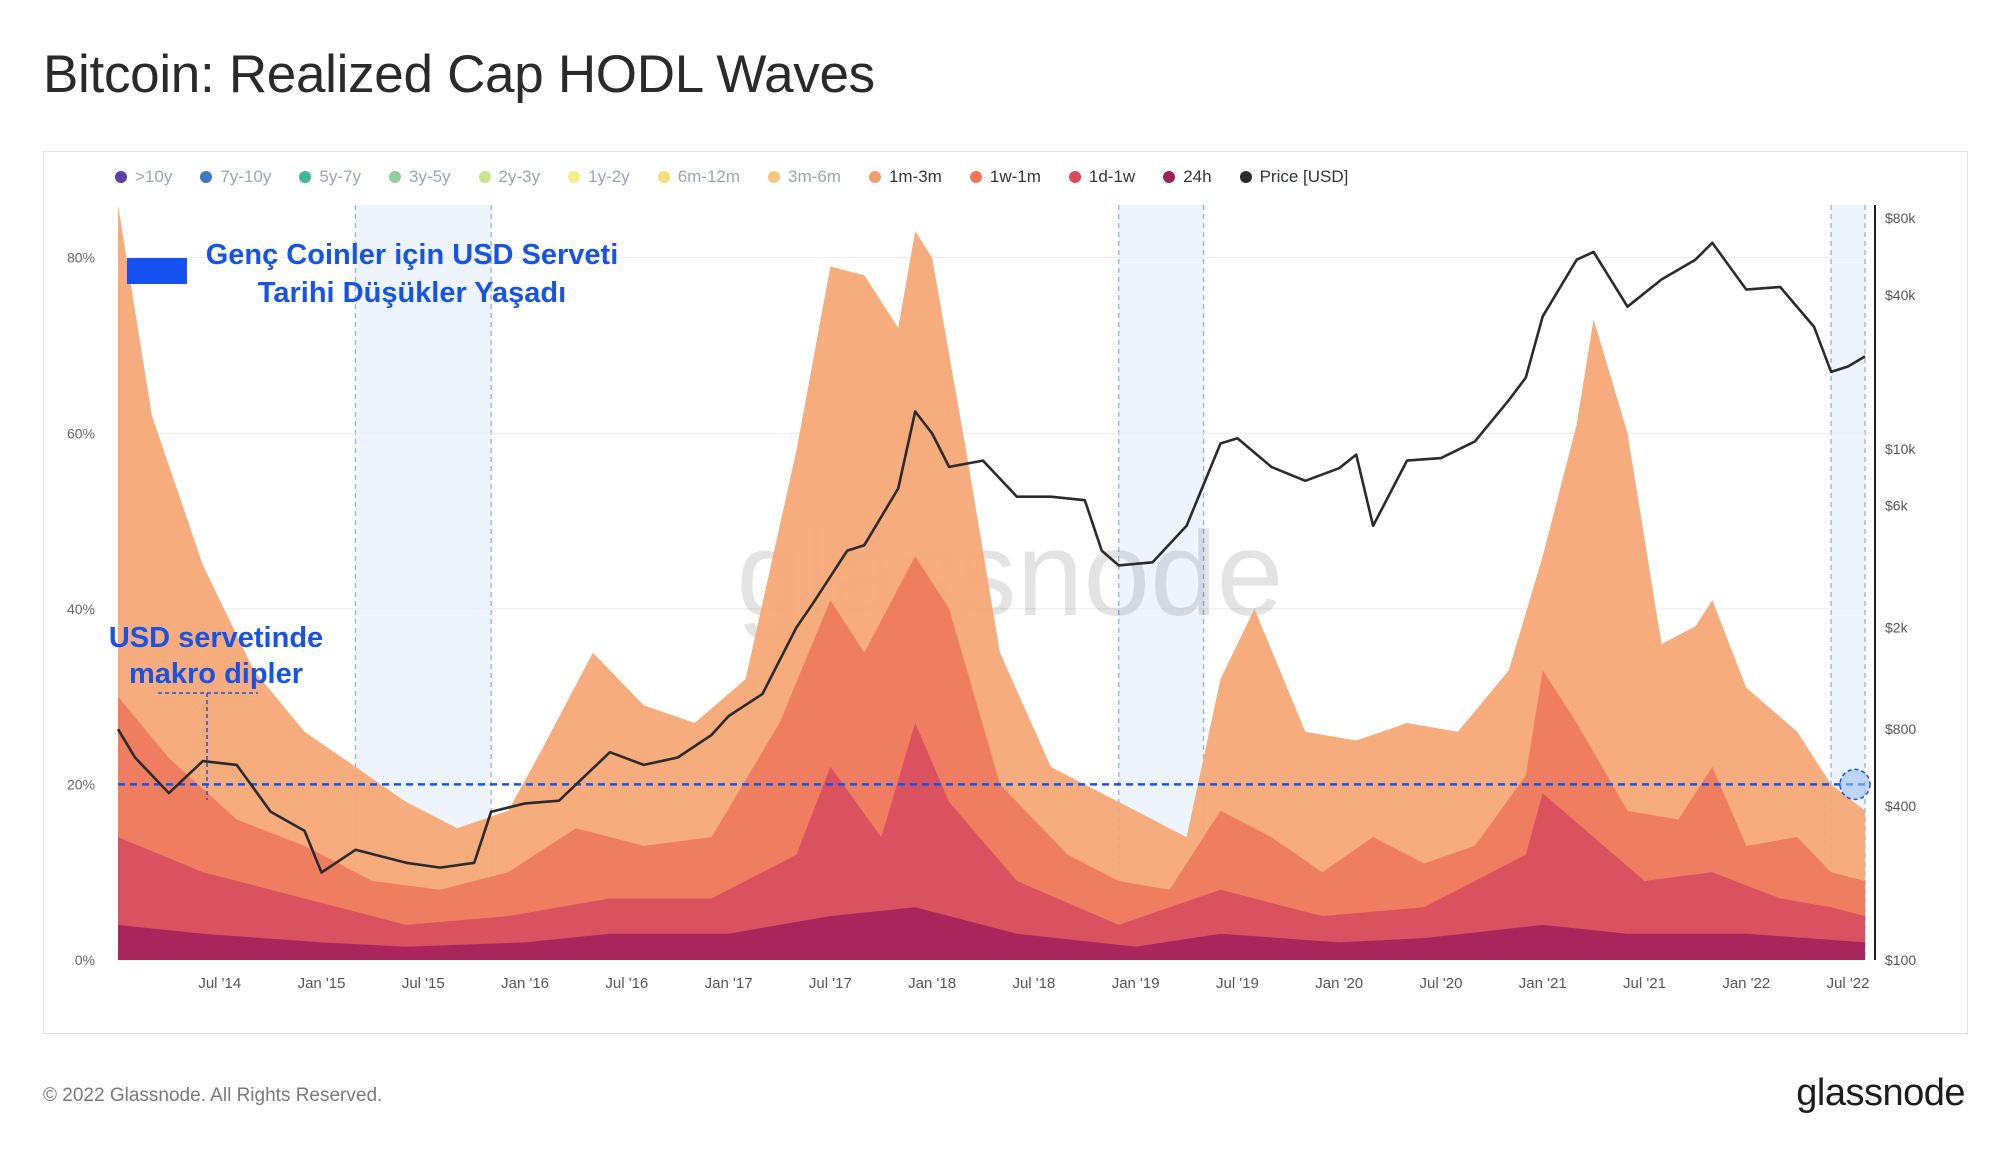  What do you see at coordinates (1900, 218) in the screenshot?
I see `y-right-tick-label: $80k` at bounding box center [1900, 218].